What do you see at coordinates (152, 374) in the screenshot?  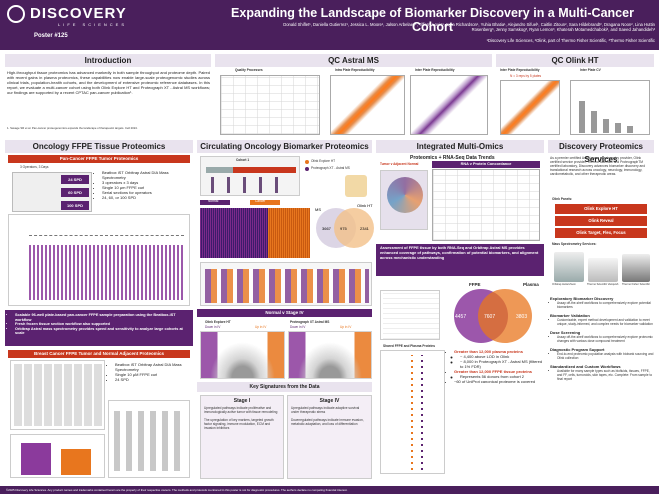 I see `breast-bullet: Single 10 µM FFPE curl` at bounding box center [152, 374].